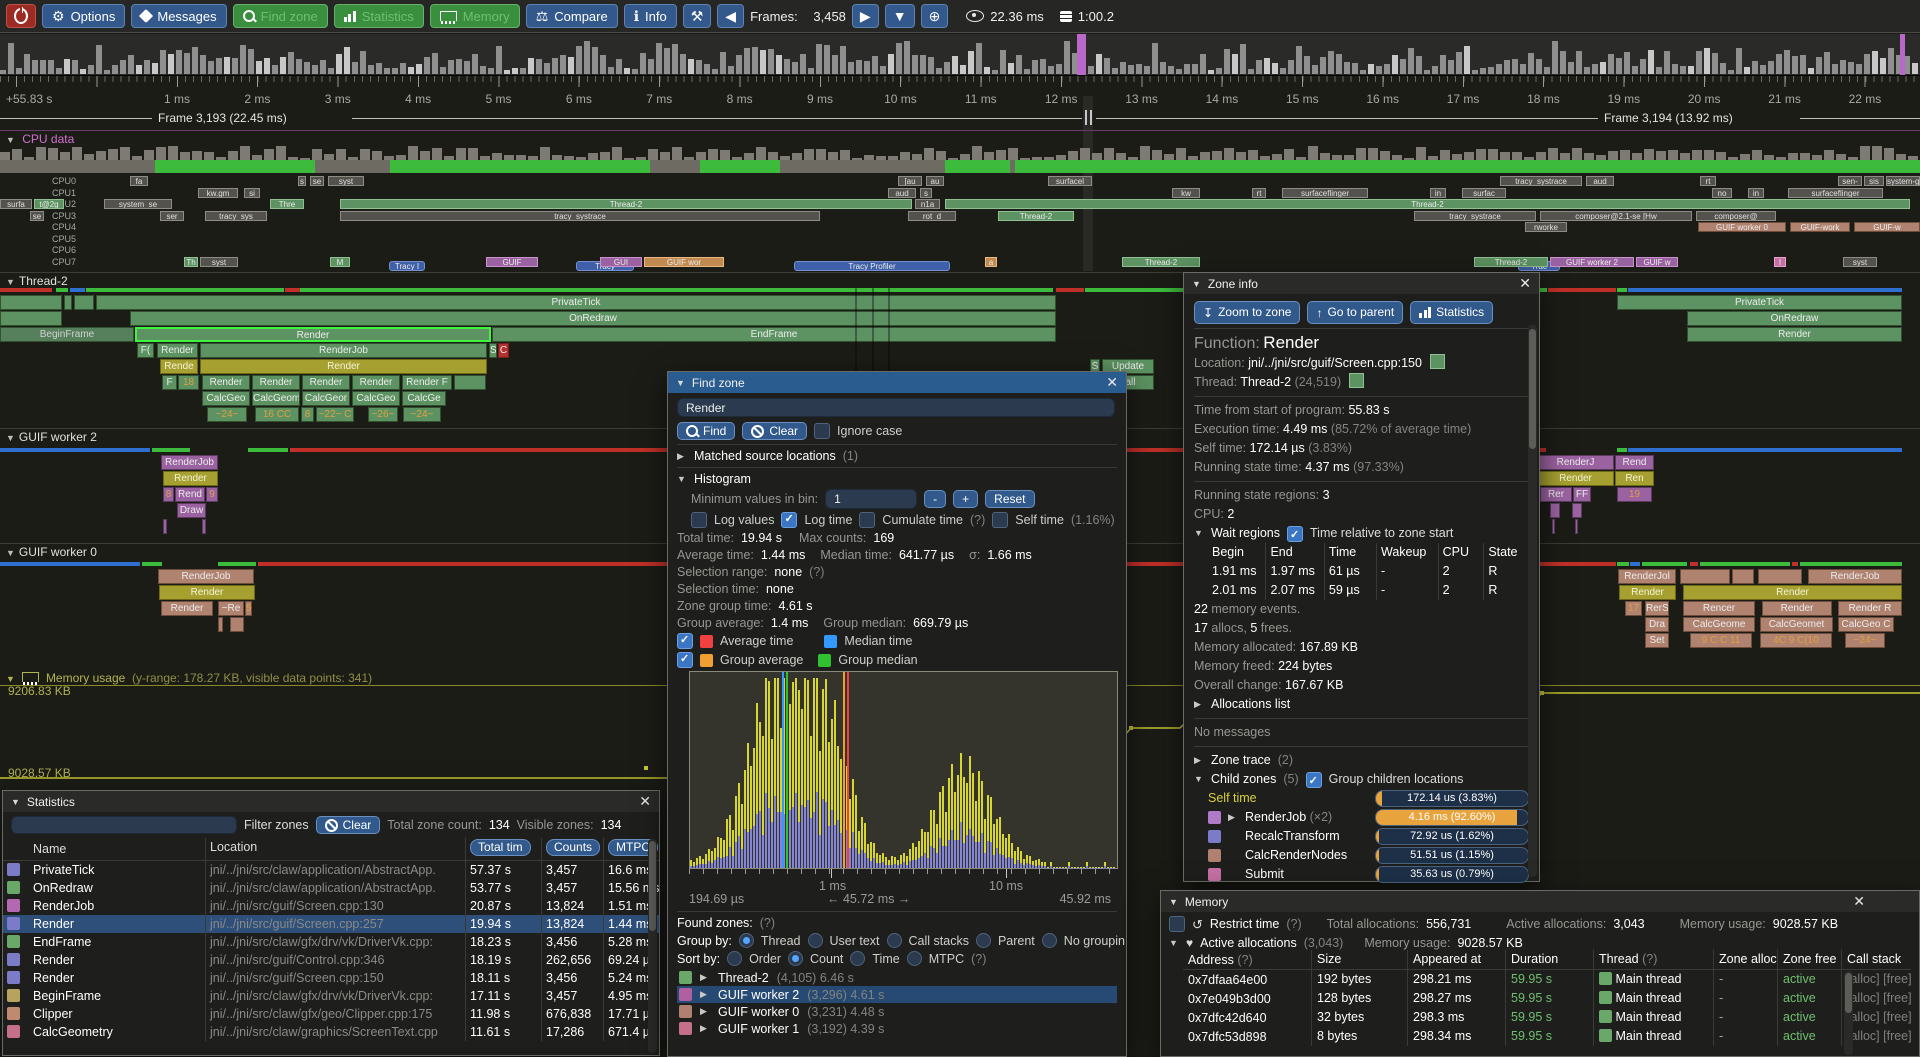 Image resolution: width=1920 pixels, height=1057 pixels. Describe the element at coordinates (1128, 366) in the screenshot. I see `timeline-zone: Update` at that location.